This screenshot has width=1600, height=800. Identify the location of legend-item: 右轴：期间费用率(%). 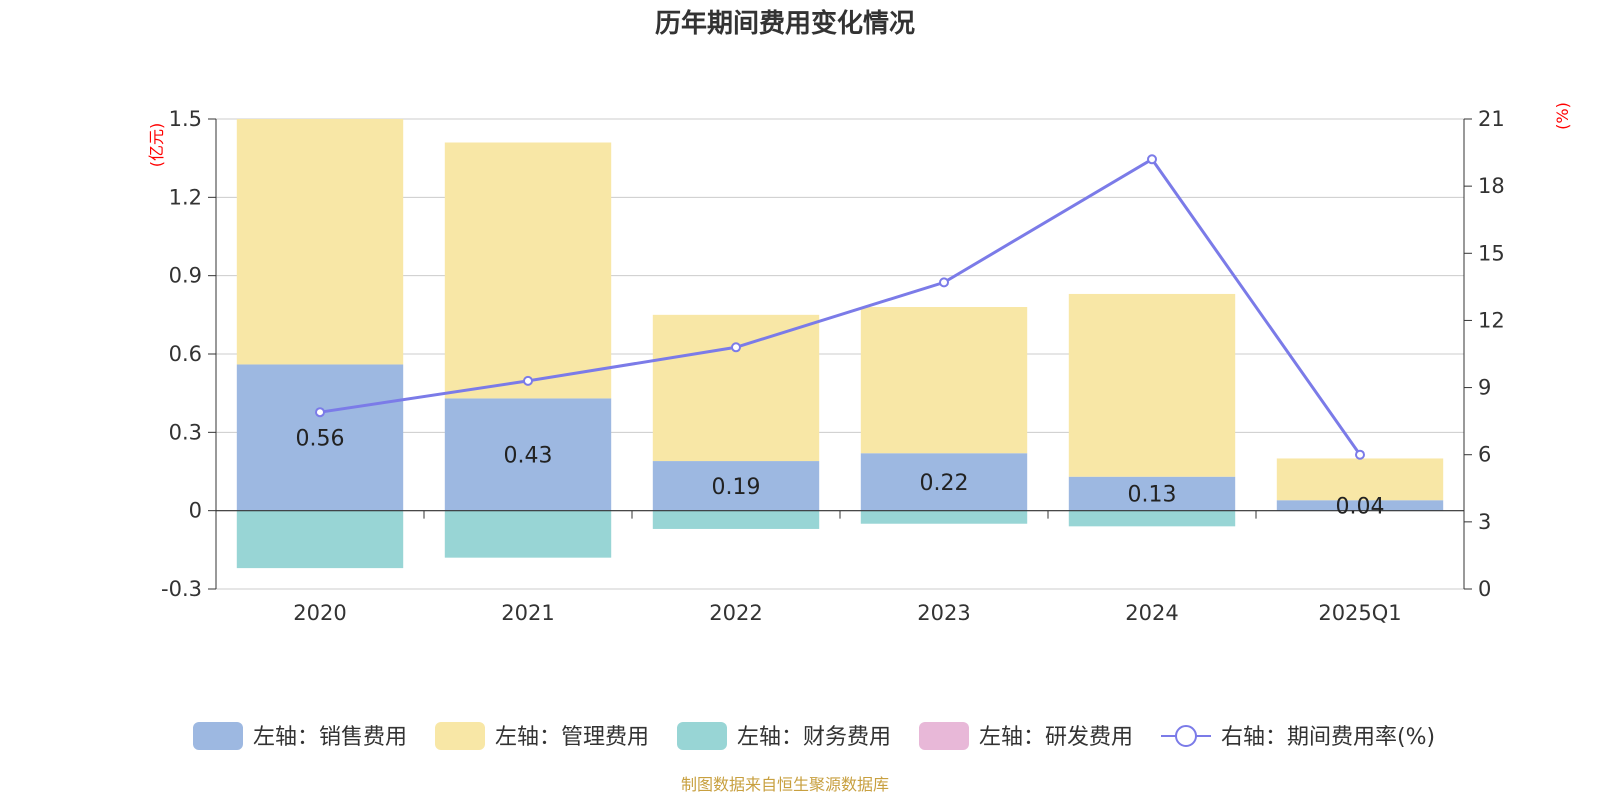
(1298, 737).